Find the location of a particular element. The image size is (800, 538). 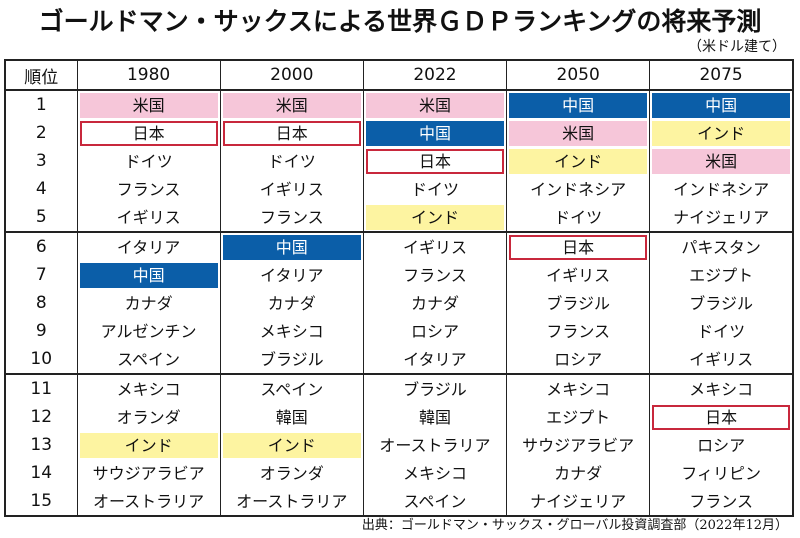

header-rank: 順位 is located at coordinates (41, 75).